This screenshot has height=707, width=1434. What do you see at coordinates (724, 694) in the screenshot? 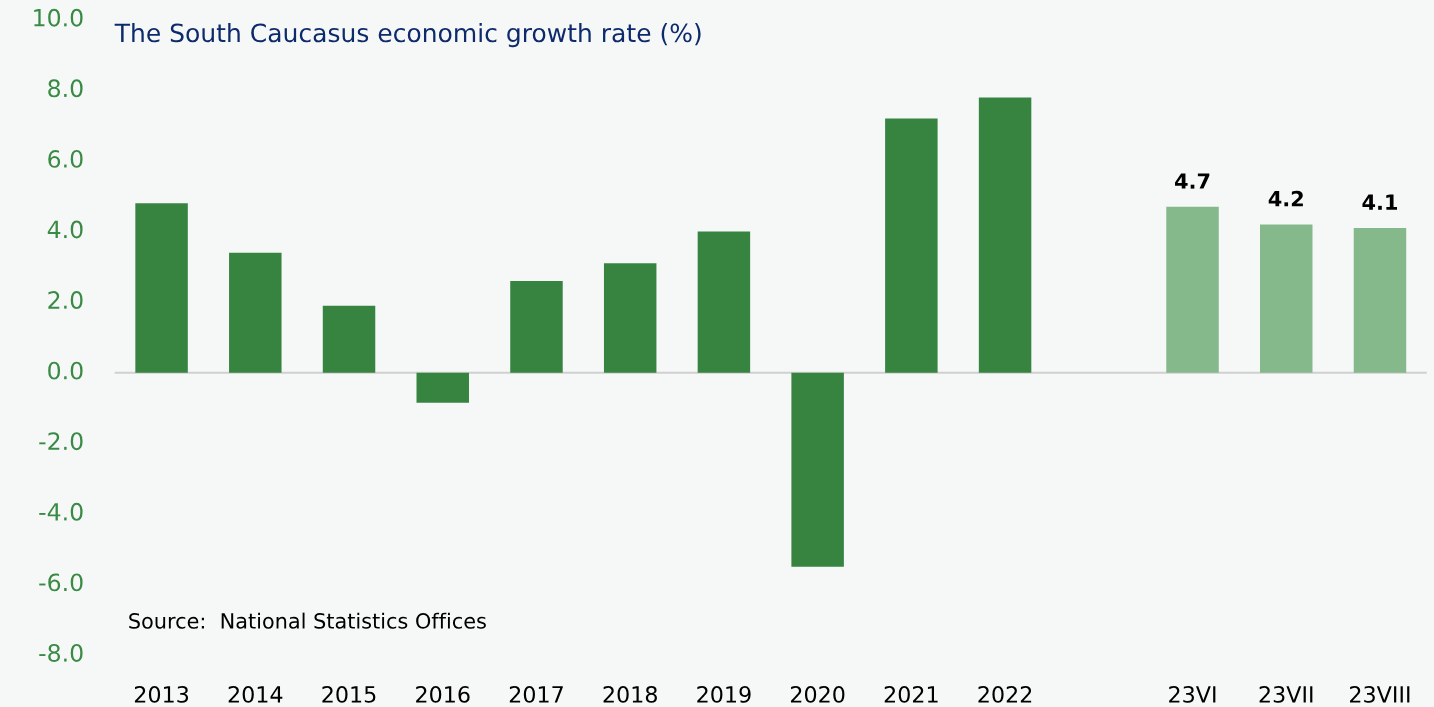
I see `x-tick-label: 2019` at bounding box center [724, 694].